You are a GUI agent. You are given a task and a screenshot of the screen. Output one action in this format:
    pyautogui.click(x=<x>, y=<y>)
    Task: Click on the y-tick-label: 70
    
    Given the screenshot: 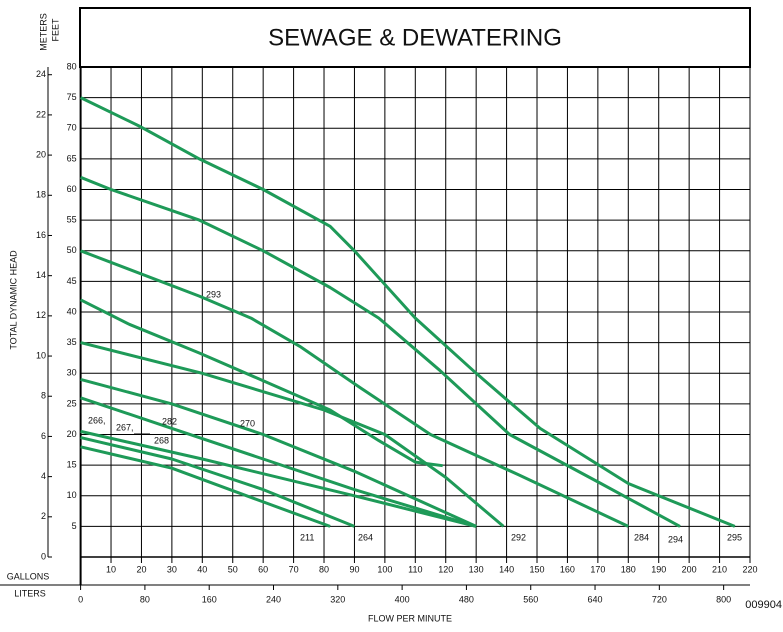 What is the action you would take?
    pyautogui.click(x=72, y=128)
    